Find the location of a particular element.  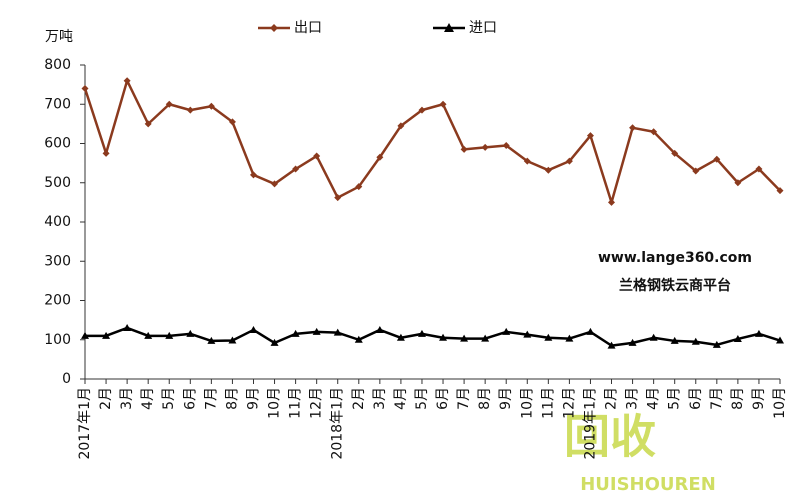

y-tick-label: 200 is located at coordinates (57, 301).